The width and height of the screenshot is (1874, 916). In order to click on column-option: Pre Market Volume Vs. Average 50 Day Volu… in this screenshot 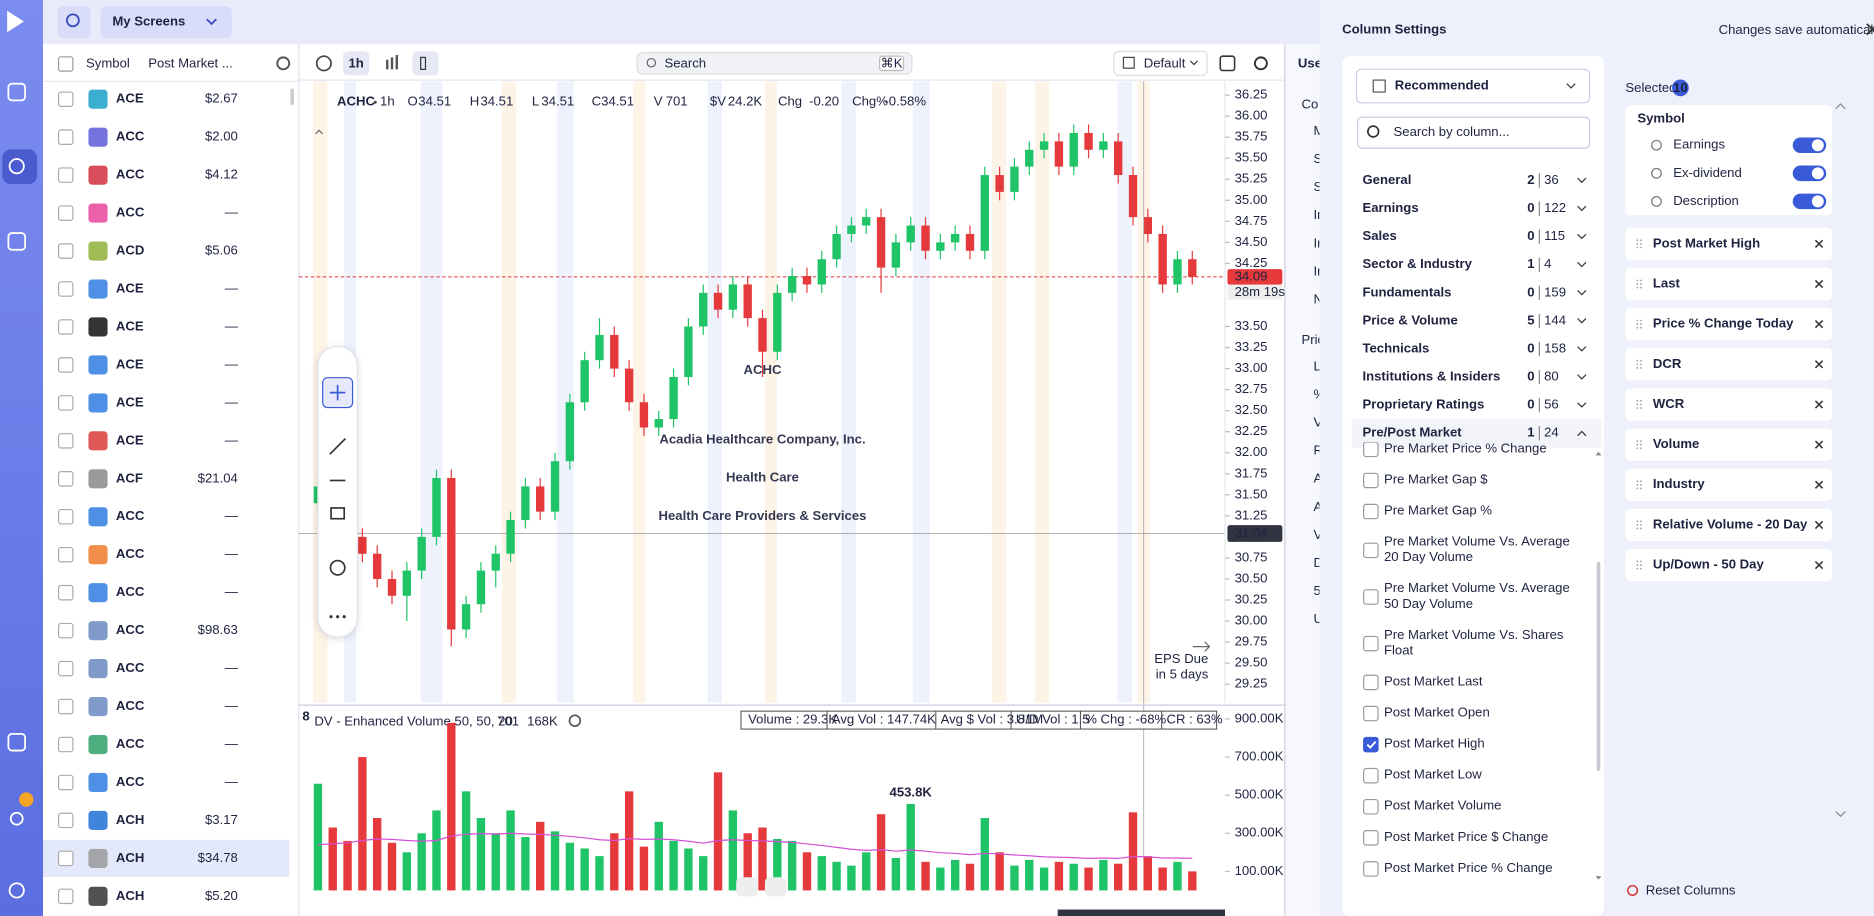, I will do `click(1466, 596)`.